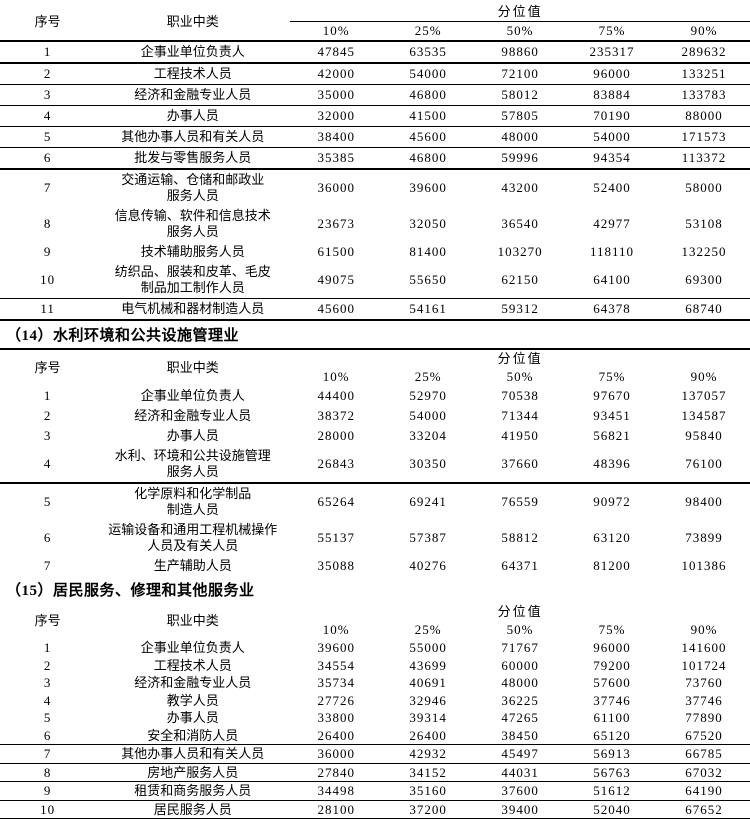  What do you see at coordinates (375, 718) in the screenshot?
I see `table-row: 5 办事人员 33800 39314 47265 61100 77890` at bounding box center [375, 718].